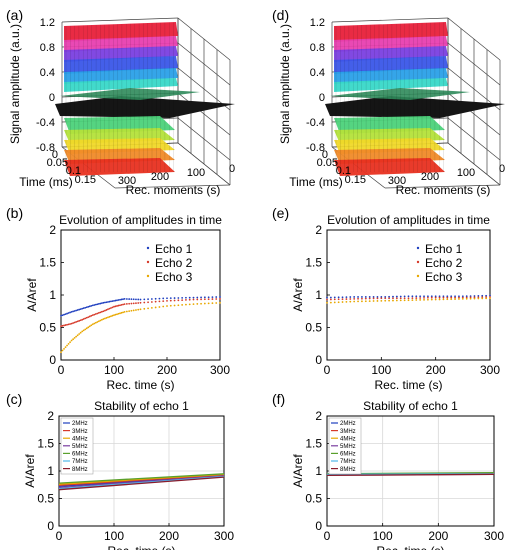  I want to click on y-tick-label: 0.5, so click(47, 328).